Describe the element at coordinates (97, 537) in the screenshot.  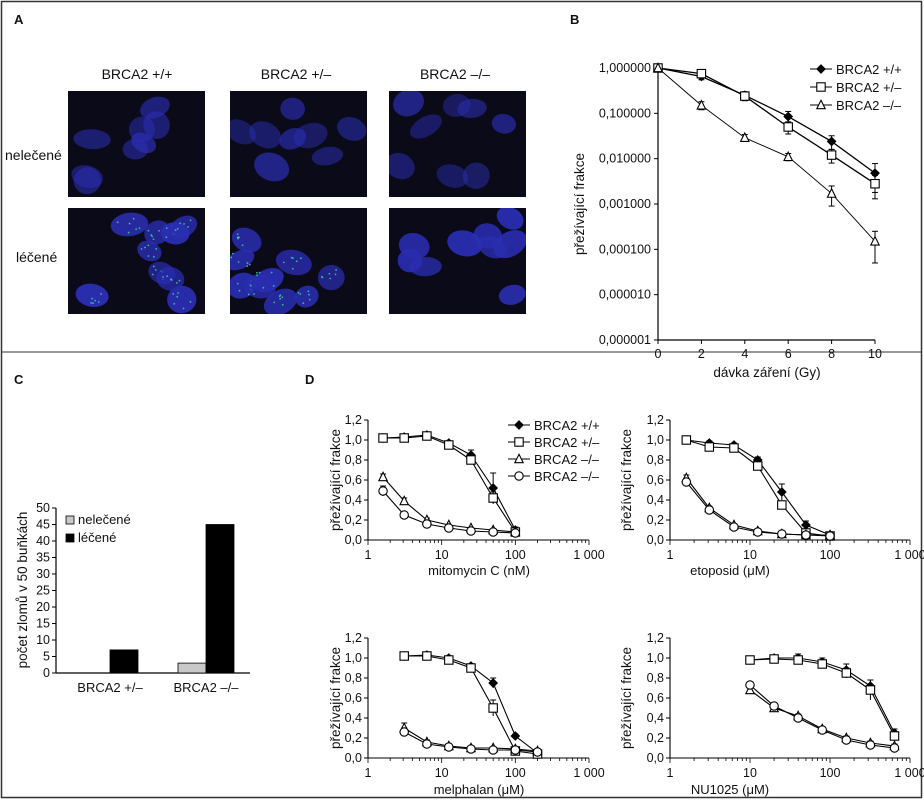
I see `legend-label: léčené` at that location.